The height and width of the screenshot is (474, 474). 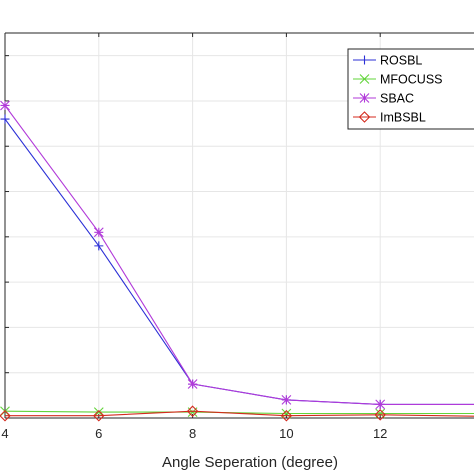 I want to click on x-tick-label: 8, so click(x=192, y=433).